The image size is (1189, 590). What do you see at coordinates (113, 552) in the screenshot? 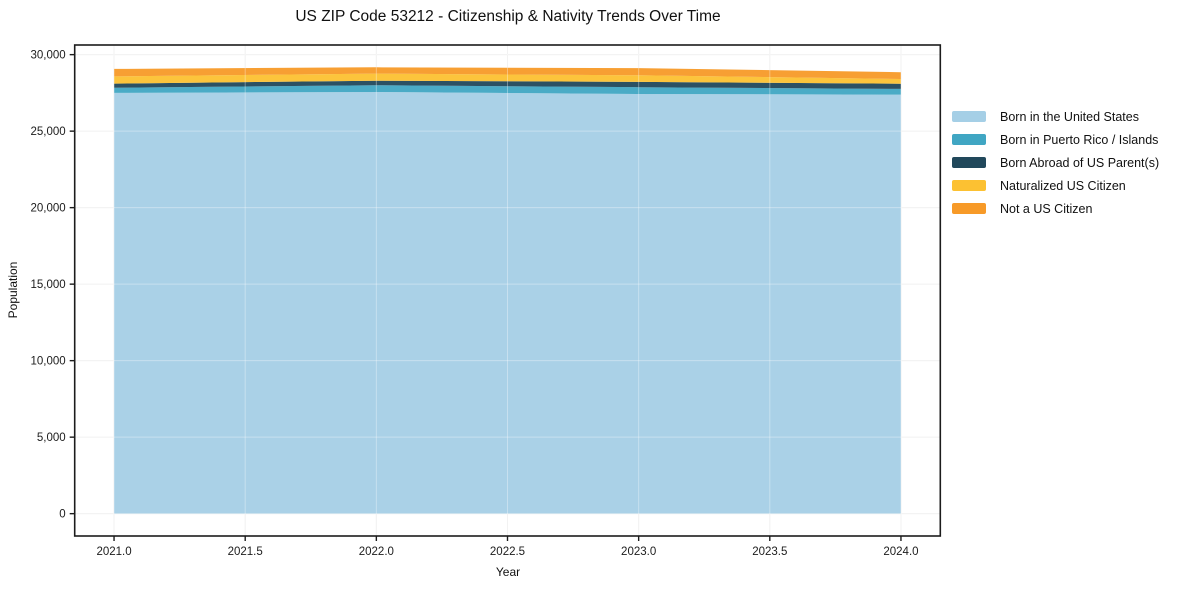
I see `x-tick-label: 2021.0` at bounding box center [113, 552].